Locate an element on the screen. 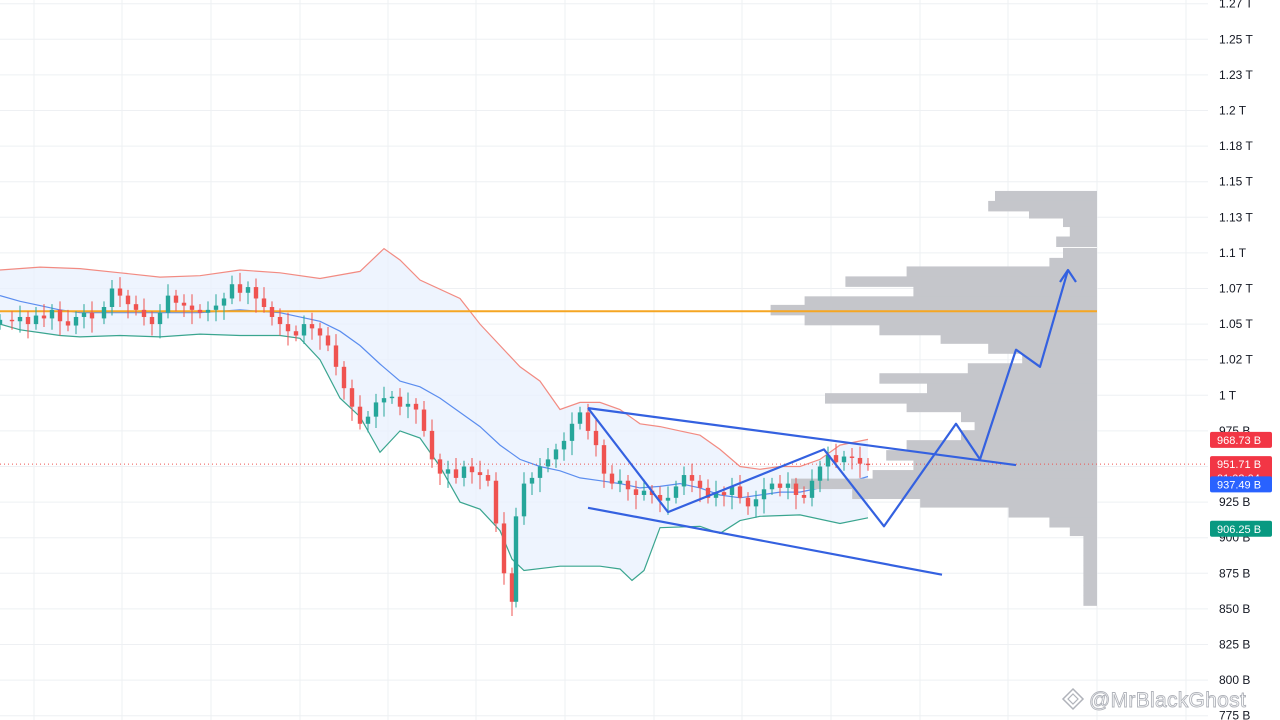 The height and width of the screenshot is (720, 1280). channel-upper-line is located at coordinates (802, 437).